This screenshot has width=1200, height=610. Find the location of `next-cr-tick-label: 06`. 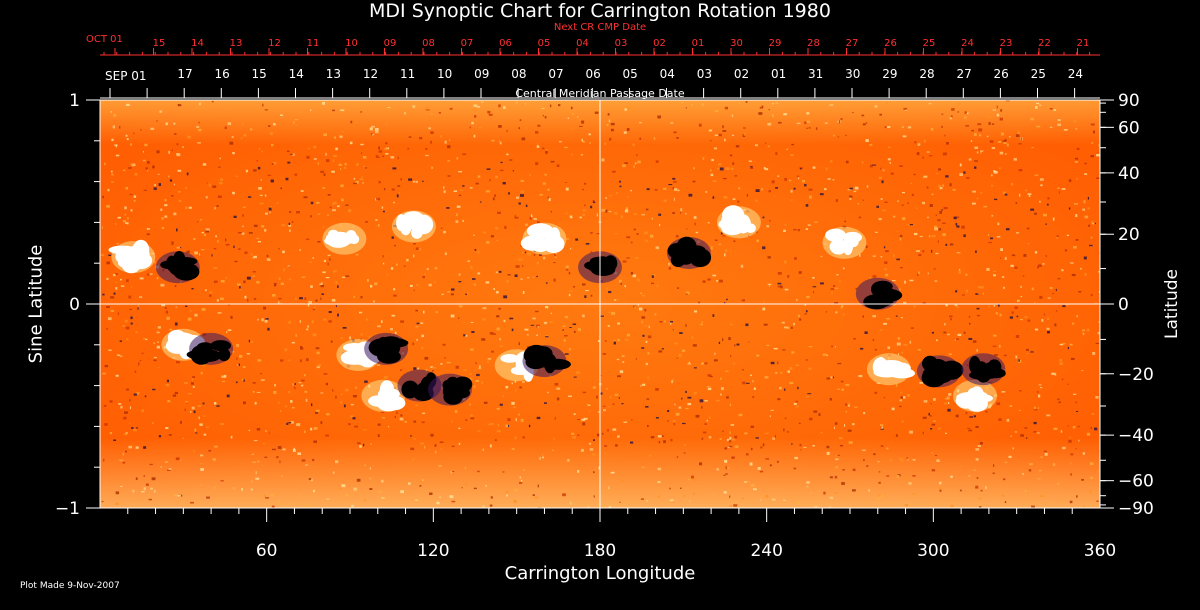

next-cr-tick-label: 06 is located at coordinates (505, 43).